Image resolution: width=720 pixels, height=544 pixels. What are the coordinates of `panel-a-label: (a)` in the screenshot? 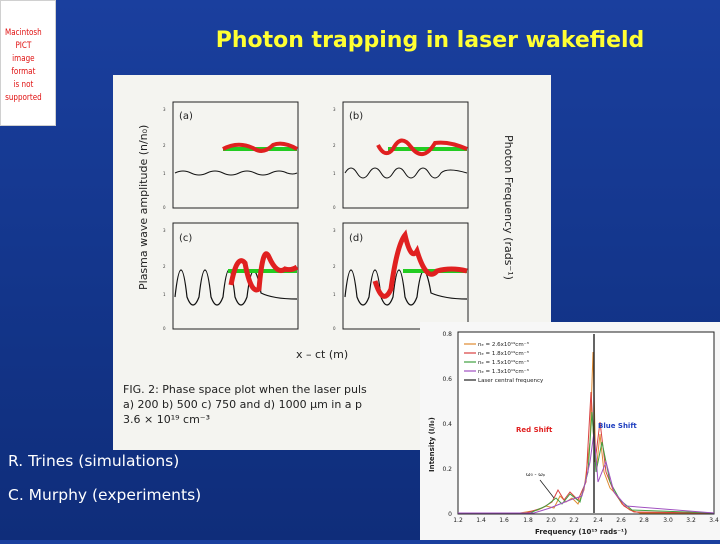 It's located at (186, 116).